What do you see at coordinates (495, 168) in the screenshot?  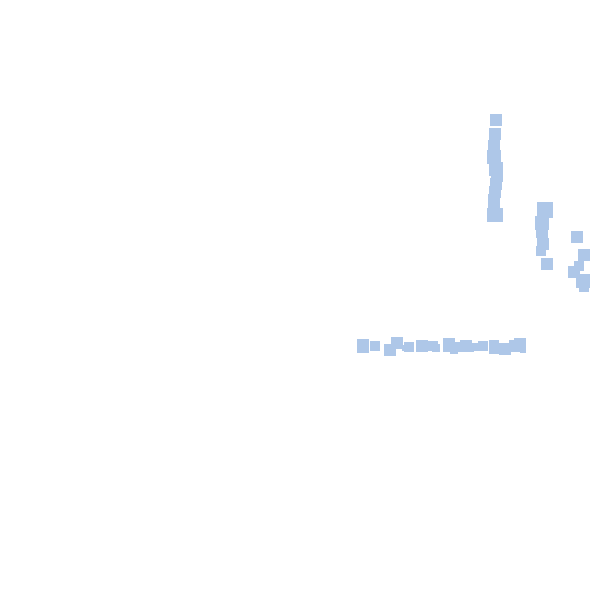 I see `vertical-stroke-marks` at bounding box center [495, 168].